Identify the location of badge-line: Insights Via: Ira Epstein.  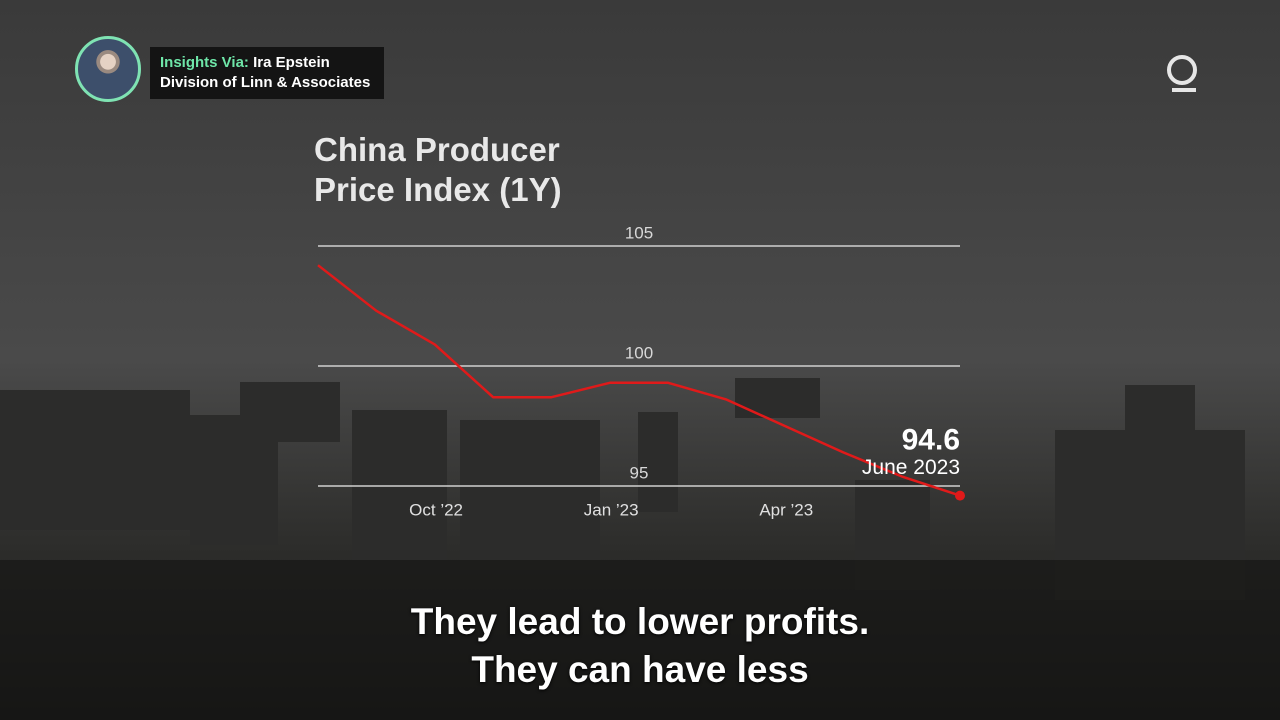
(265, 63).